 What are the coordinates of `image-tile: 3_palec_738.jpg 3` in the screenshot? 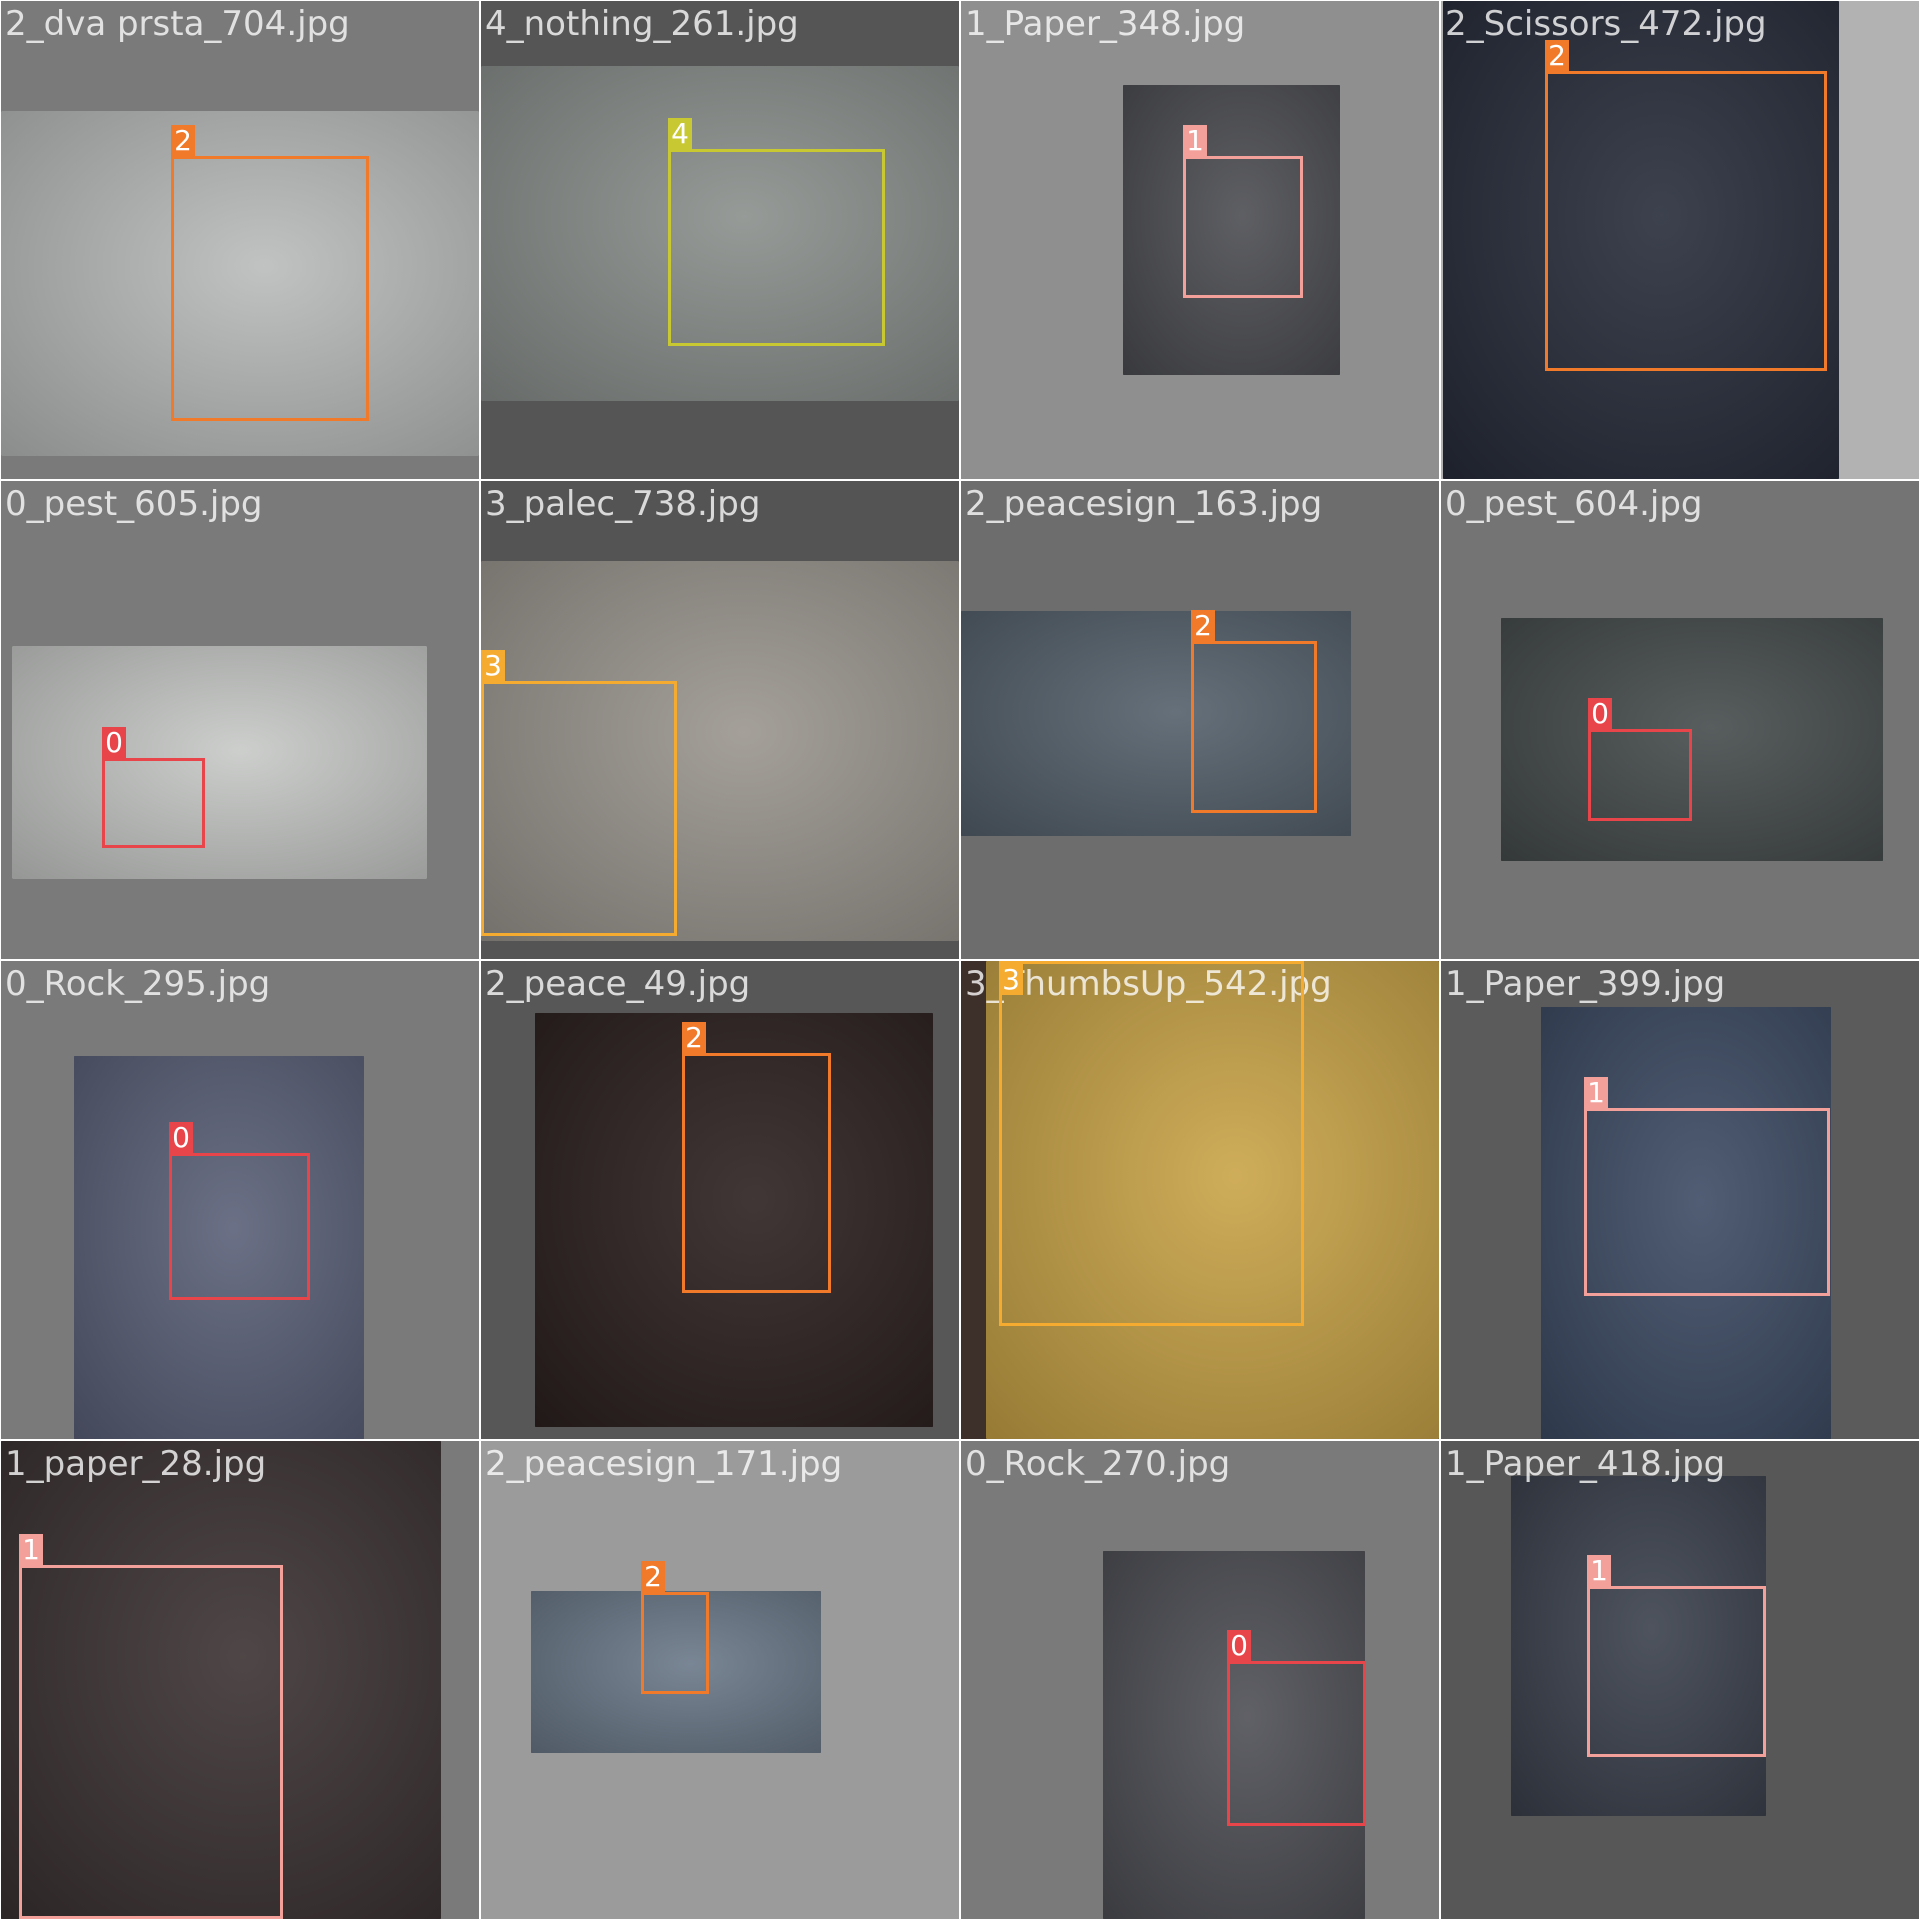 It's located at (720, 720).